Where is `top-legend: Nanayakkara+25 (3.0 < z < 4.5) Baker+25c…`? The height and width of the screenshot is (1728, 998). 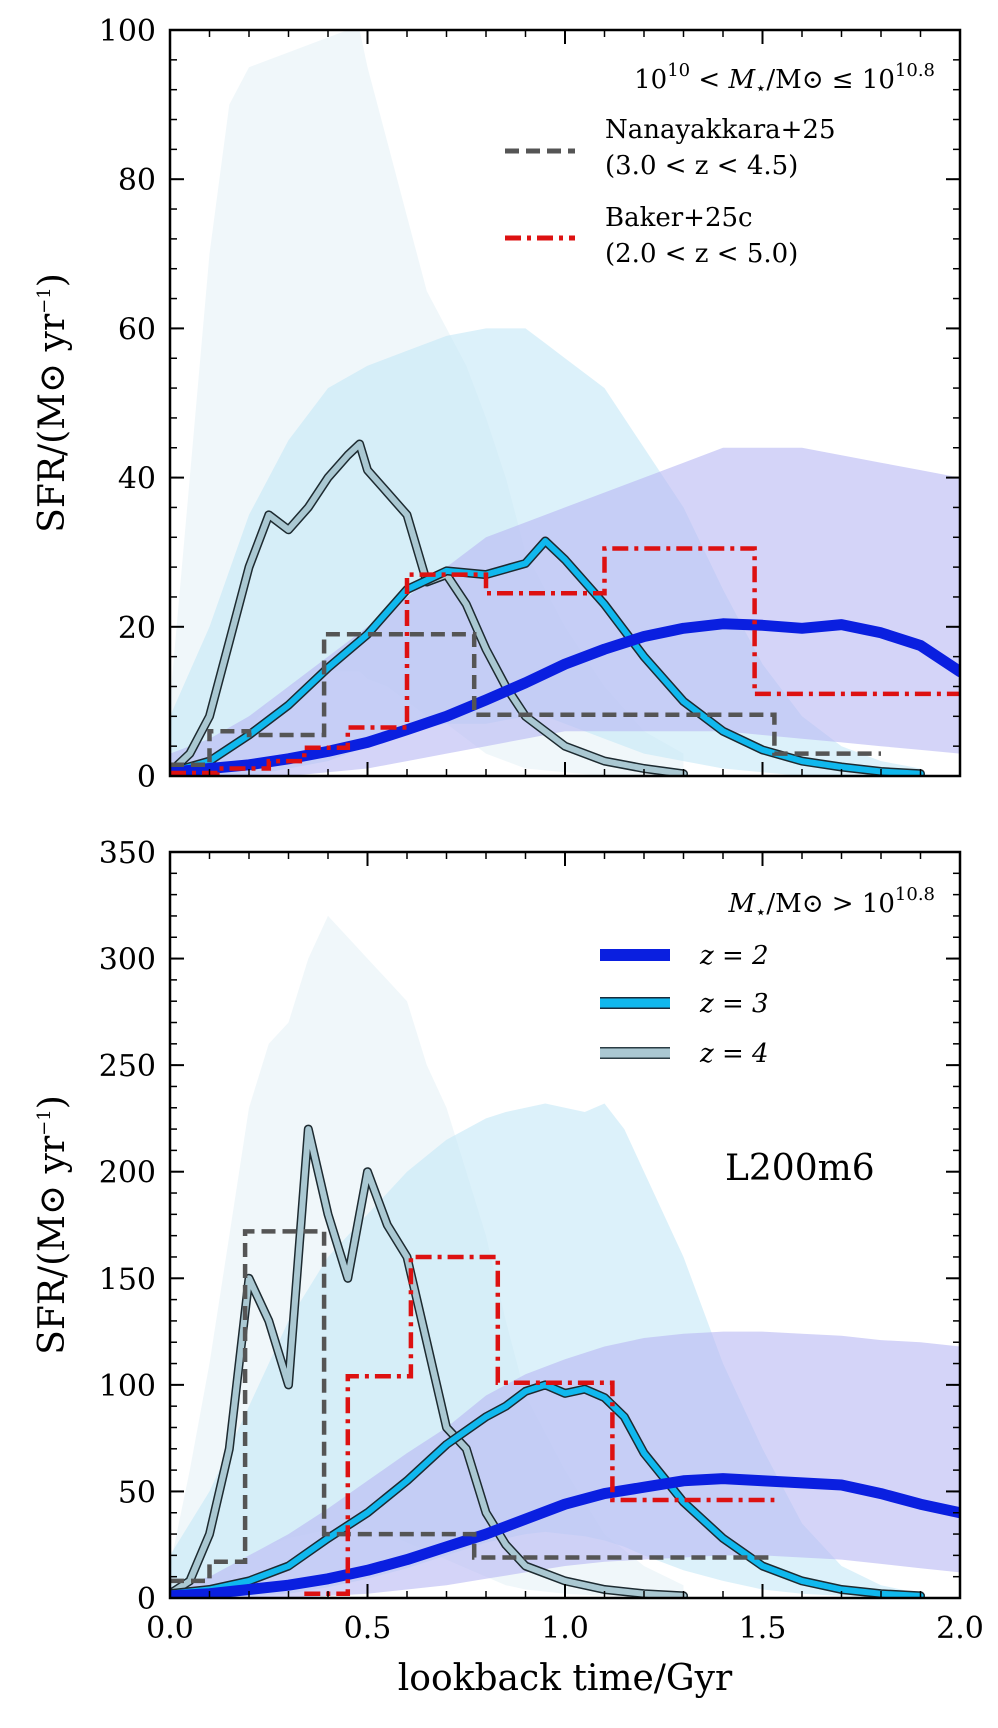 top-legend: Nanayakkara+25 (3.0 < z < 4.5) Baker+25c… is located at coordinates (670, 192).